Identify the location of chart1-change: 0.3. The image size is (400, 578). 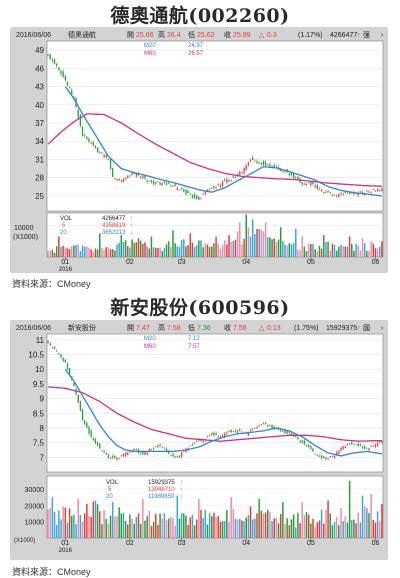
(272, 35).